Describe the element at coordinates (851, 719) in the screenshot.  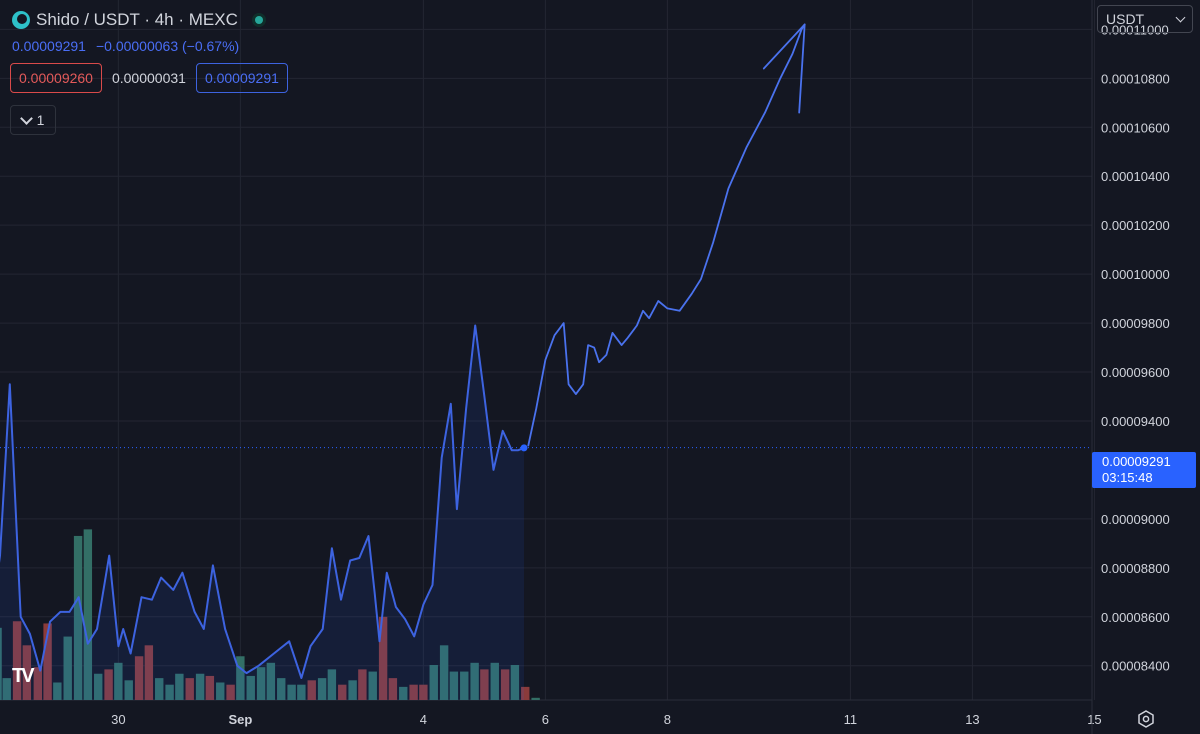
I see `x-tick-label: 11` at that location.